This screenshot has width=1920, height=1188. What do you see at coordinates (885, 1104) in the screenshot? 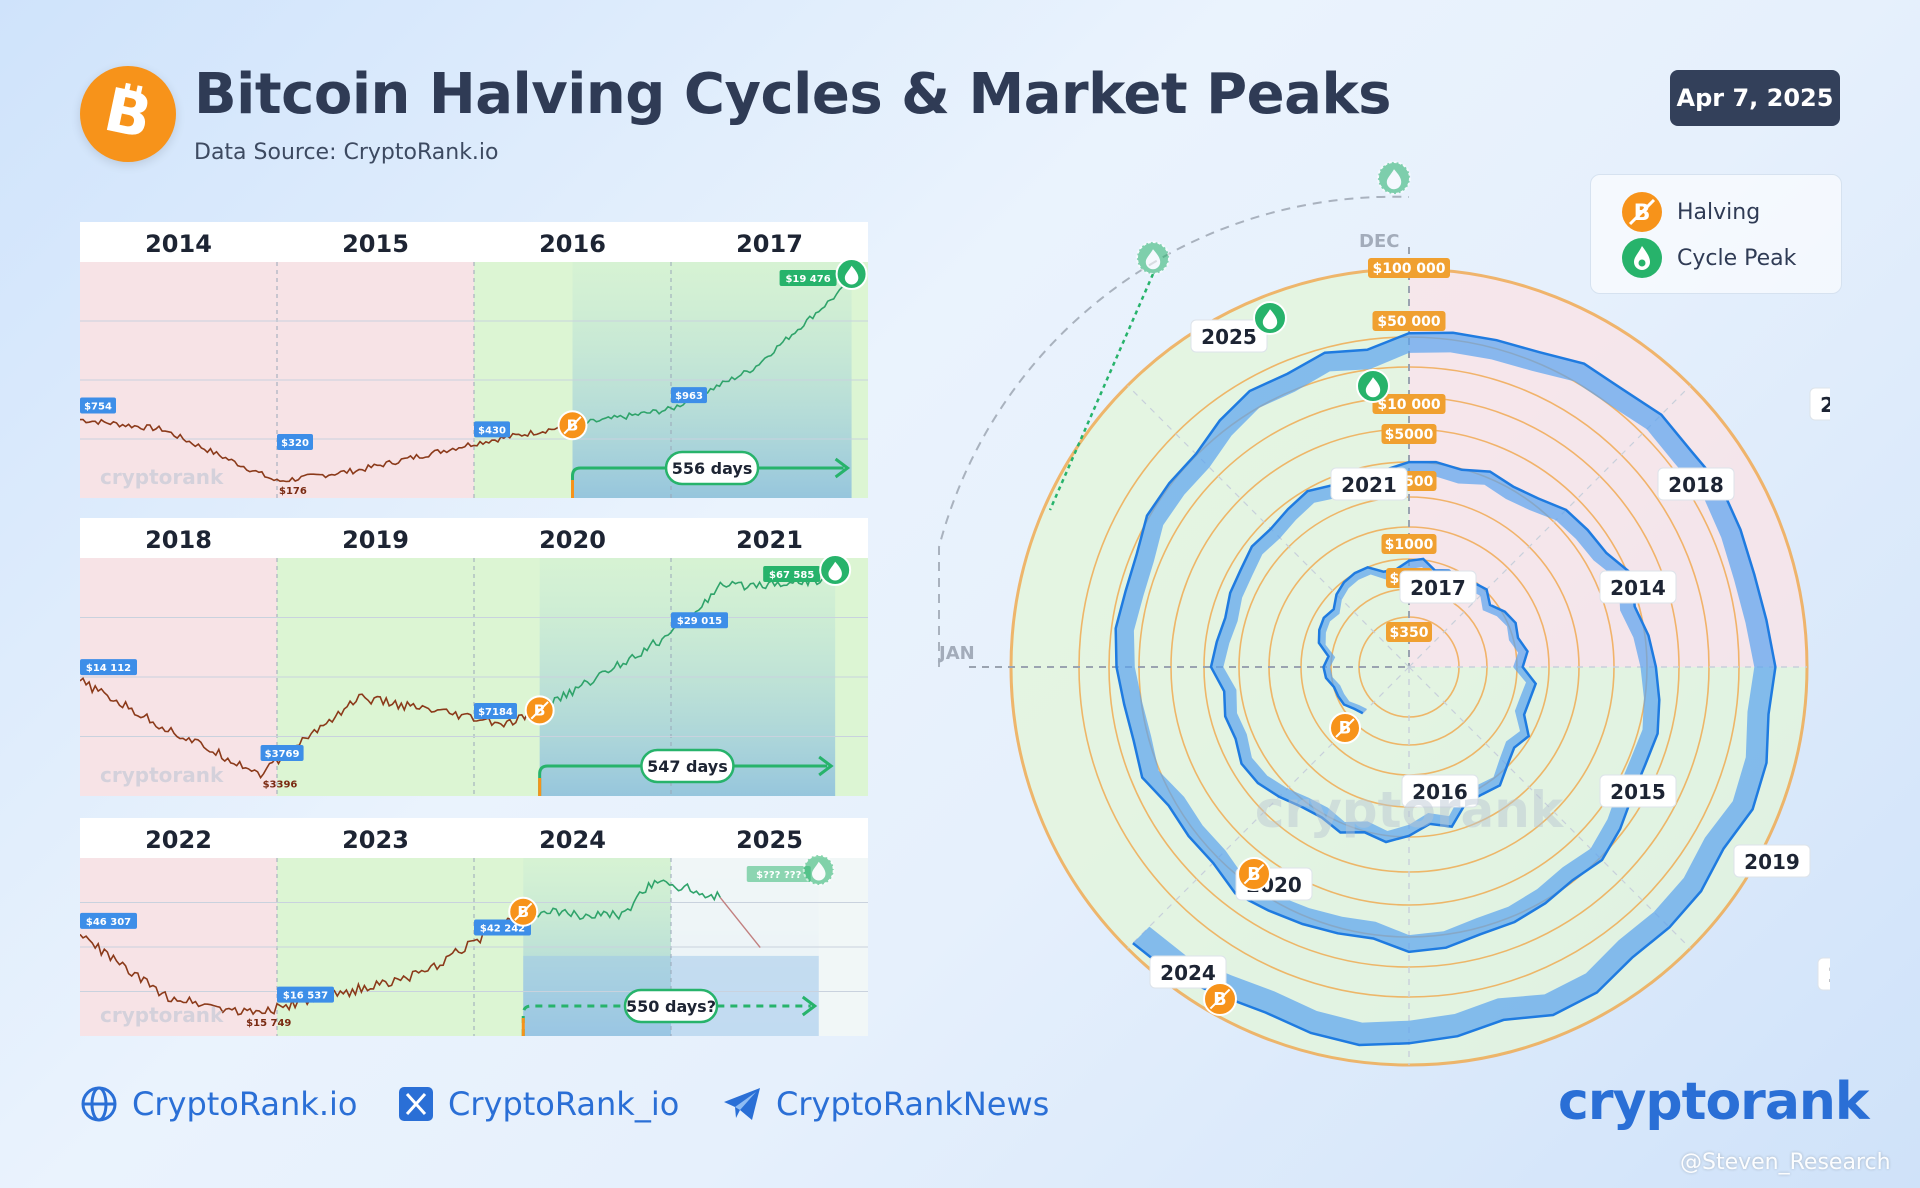
I see `footer-telegram-link: CryptoRankNews` at bounding box center [885, 1104].